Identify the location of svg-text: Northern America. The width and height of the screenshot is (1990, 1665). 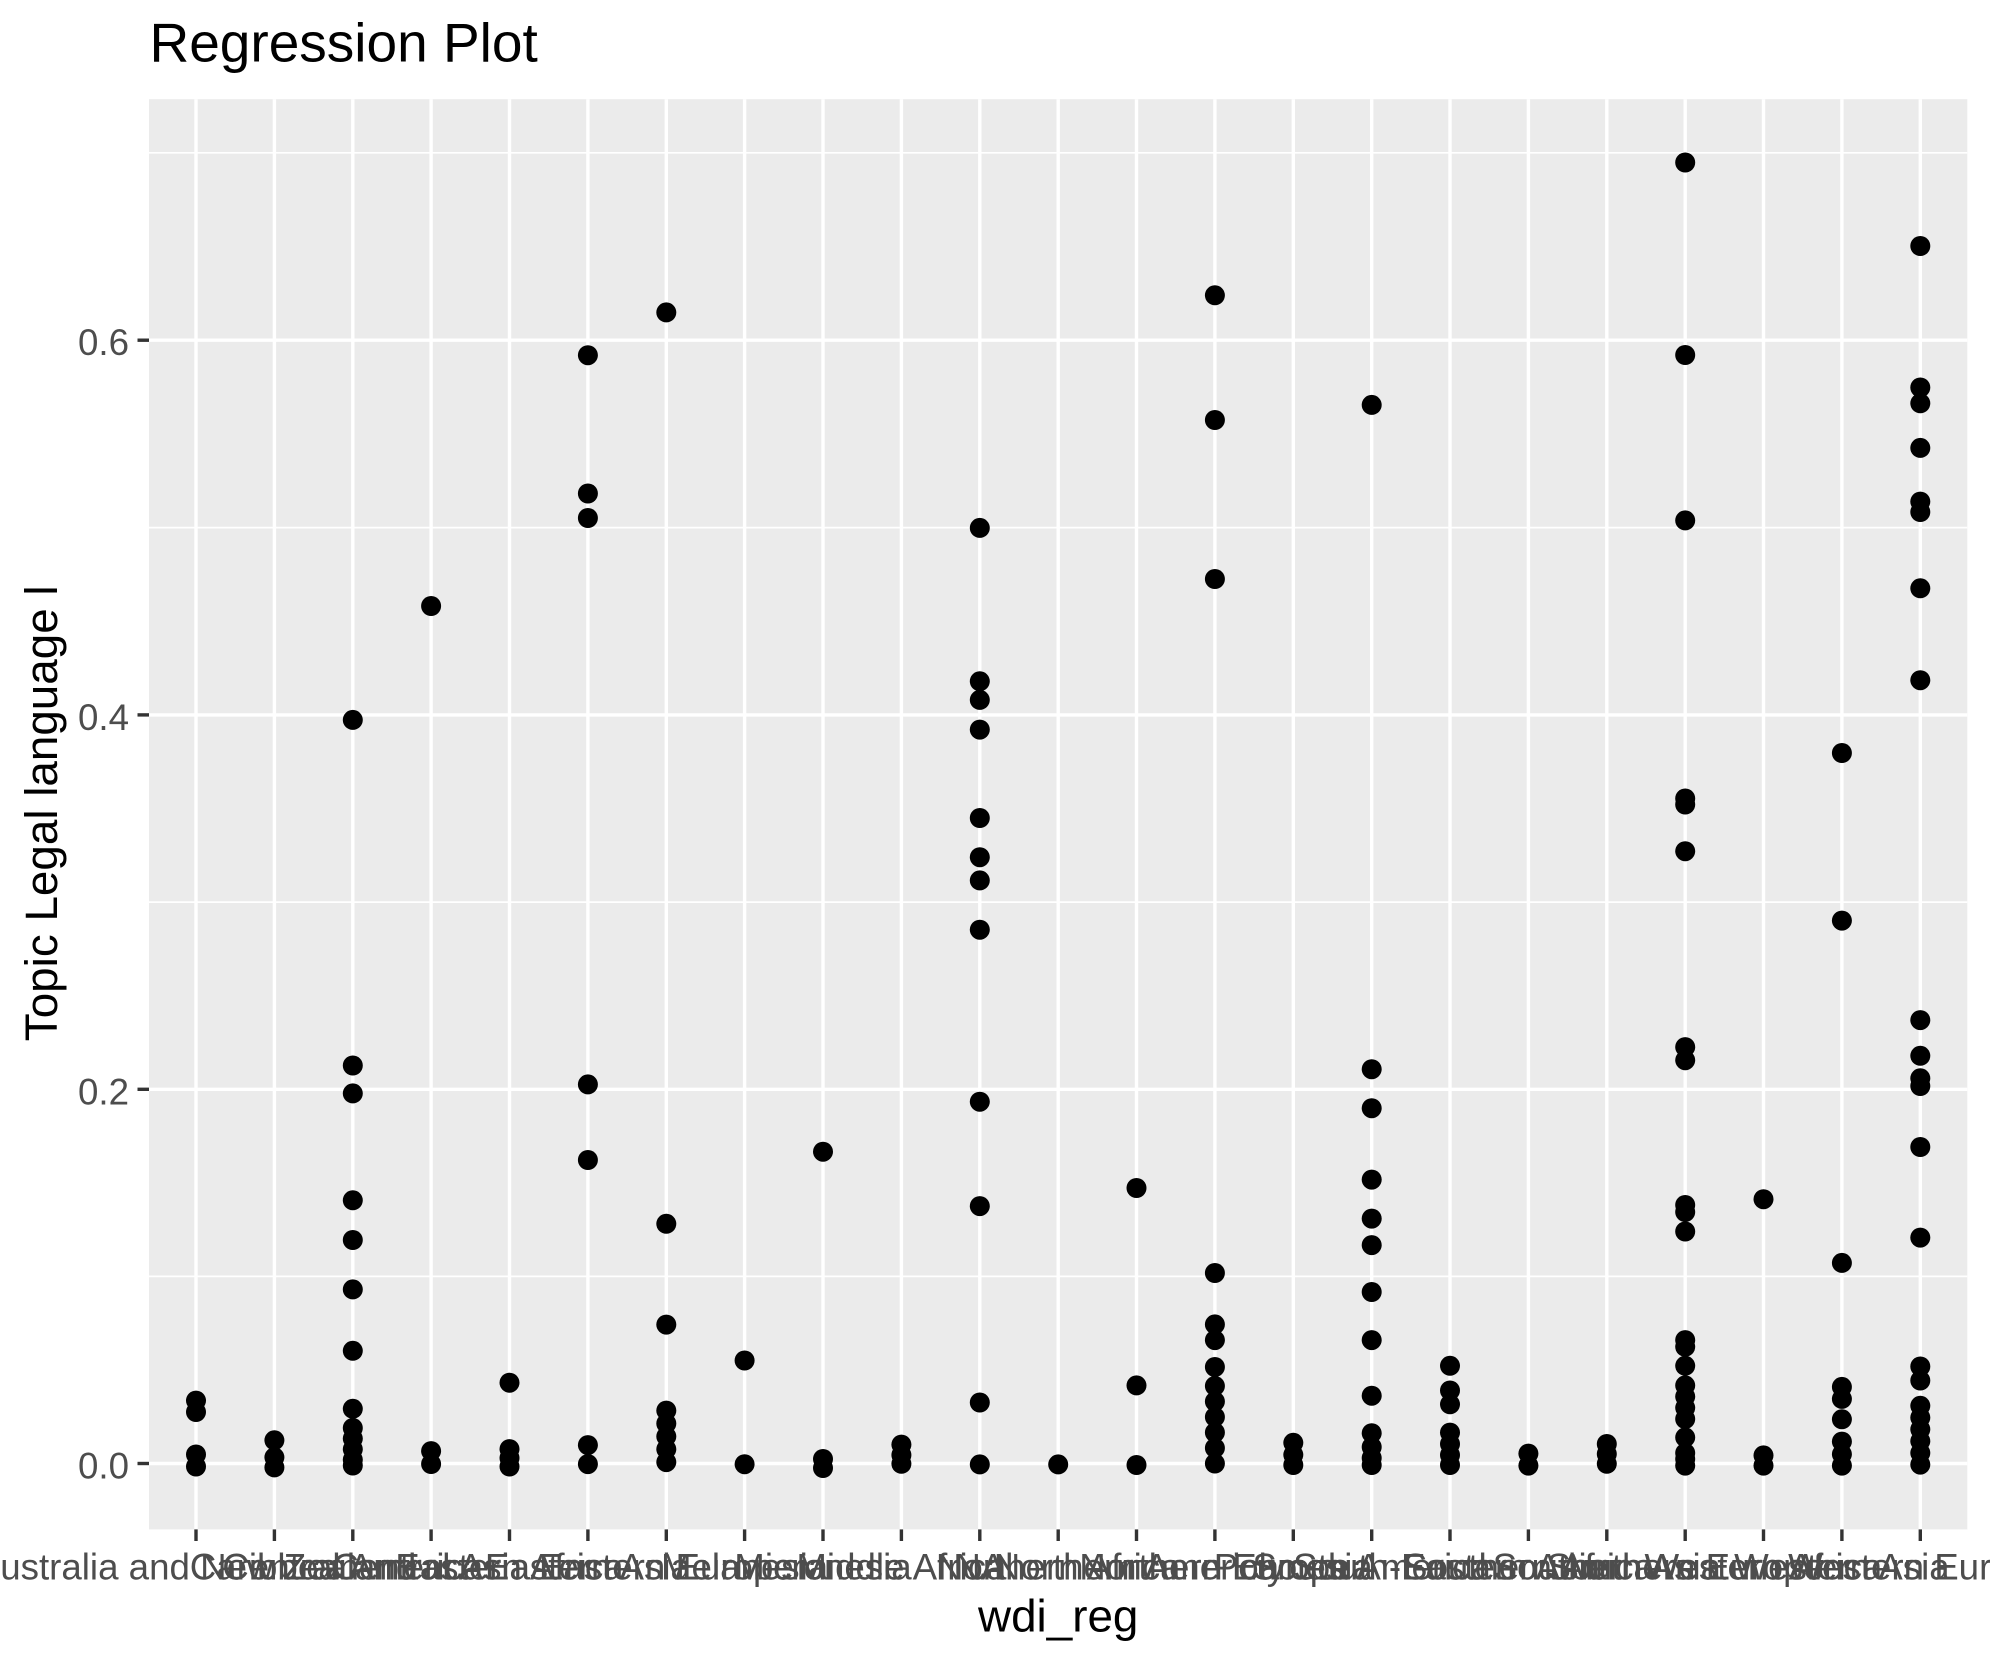
(1137, 1567).